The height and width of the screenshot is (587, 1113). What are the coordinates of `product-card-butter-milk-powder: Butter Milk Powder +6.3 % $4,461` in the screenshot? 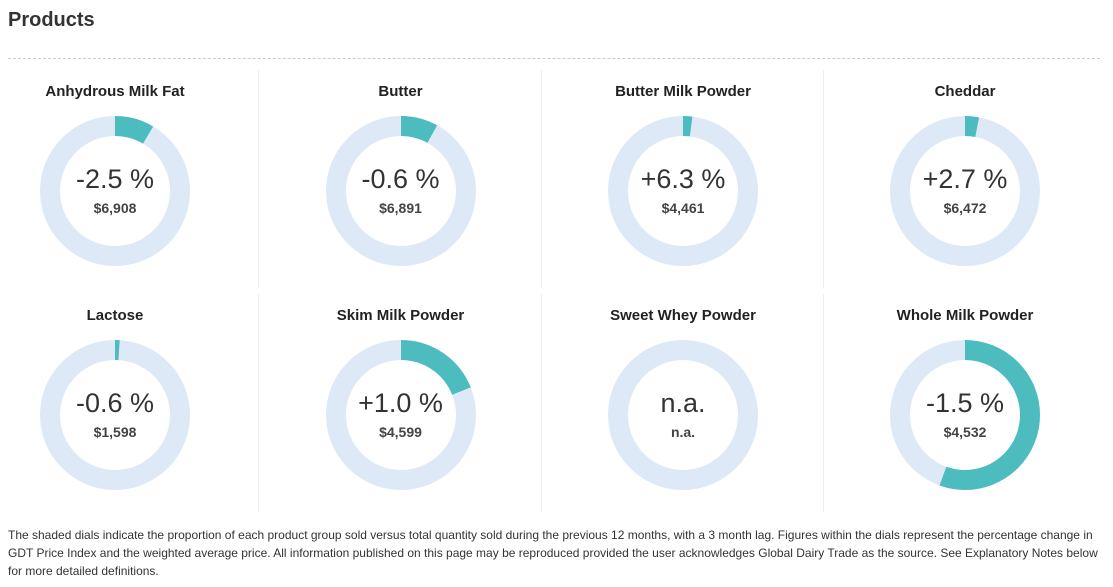 It's located at (682, 179).